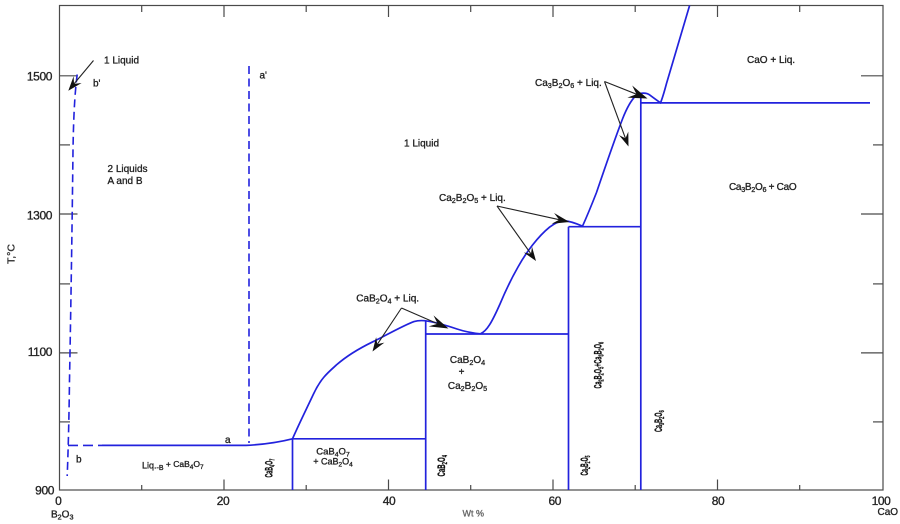  Describe the element at coordinates (40, 76) in the screenshot. I see `svg-text: 1500` at that location.